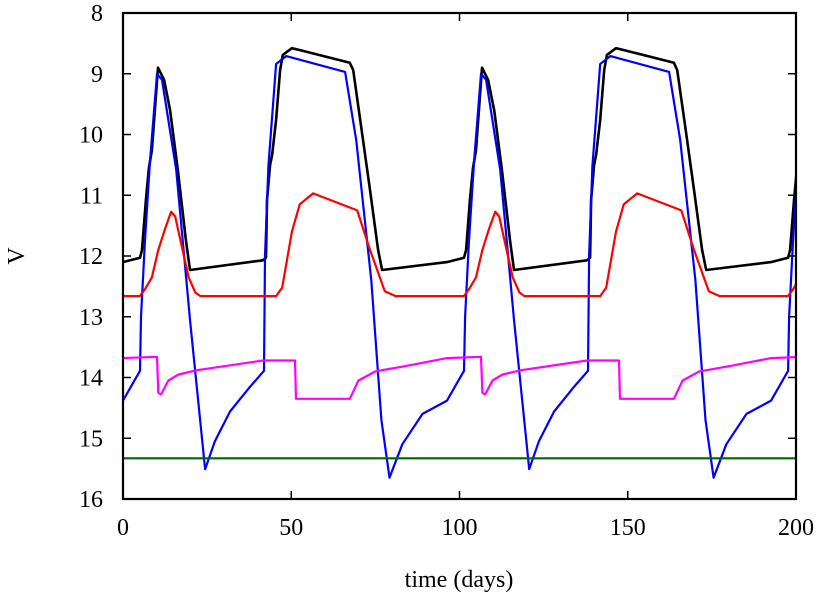 The image size is (830, 598). What do you see at coordinates (91, 439) in the screenshot?
I see `y-tick-label: 15` at bounding box center [91, 439].